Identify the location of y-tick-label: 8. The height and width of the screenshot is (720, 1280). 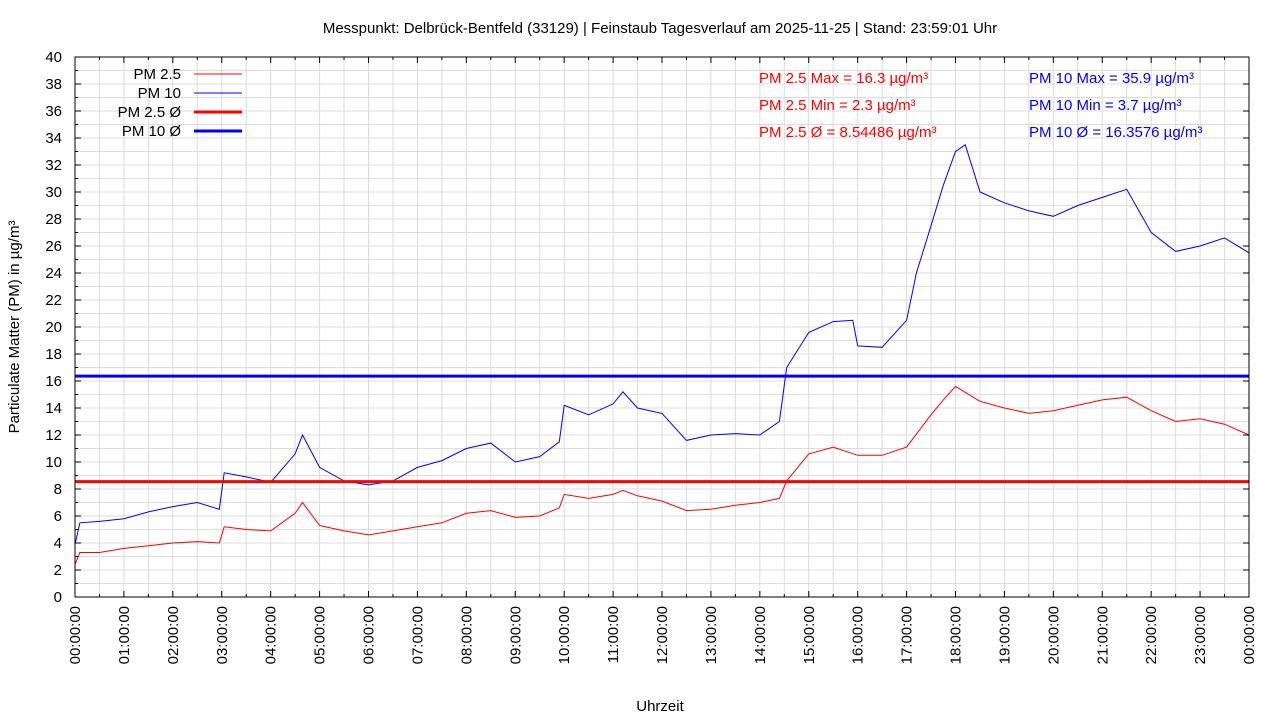
(58, 489).